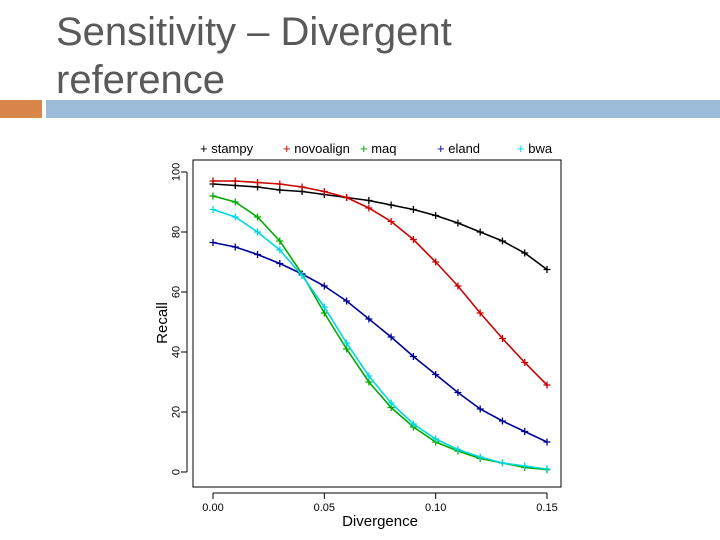  What do you see at coordinates (162, 323) in the screenshot?
I see `y-axis-label: Recall` at bounding box center [162, 323].